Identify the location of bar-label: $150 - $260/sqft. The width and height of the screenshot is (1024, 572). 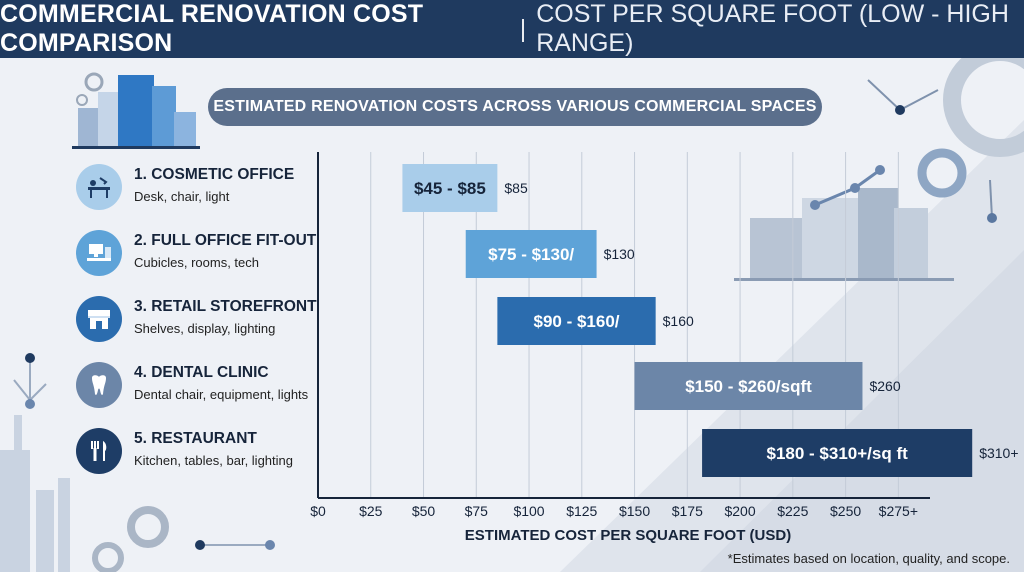
(748, 386).